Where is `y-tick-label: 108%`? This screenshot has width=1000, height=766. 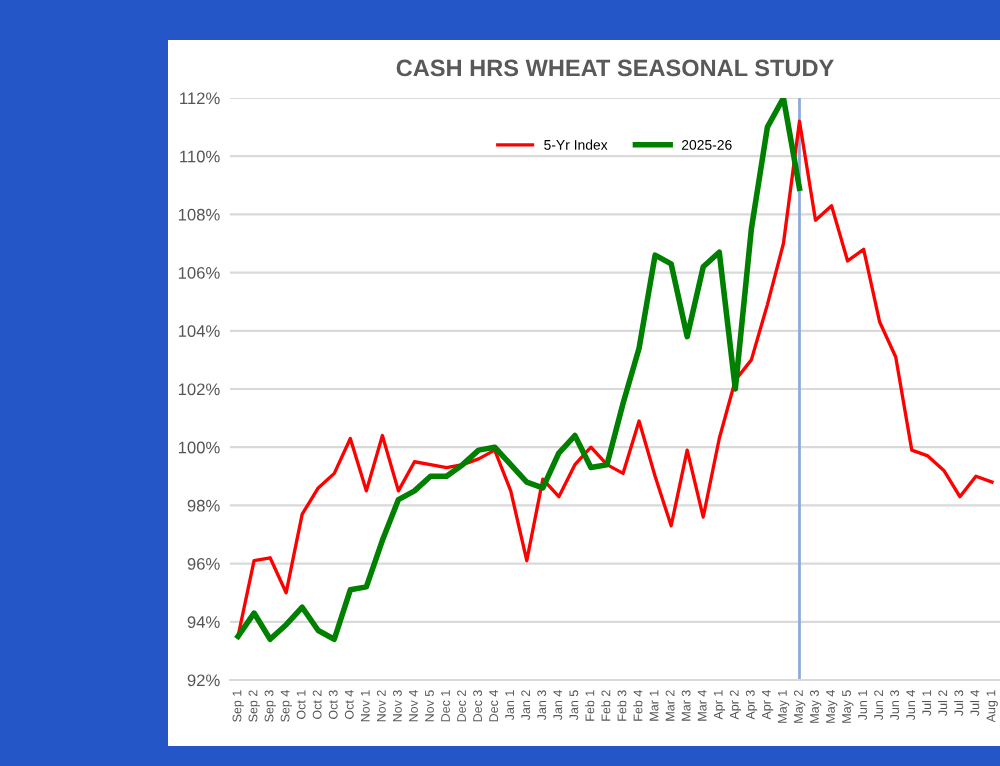 y-tick-label: 108% is located at coordinates (199, 214).